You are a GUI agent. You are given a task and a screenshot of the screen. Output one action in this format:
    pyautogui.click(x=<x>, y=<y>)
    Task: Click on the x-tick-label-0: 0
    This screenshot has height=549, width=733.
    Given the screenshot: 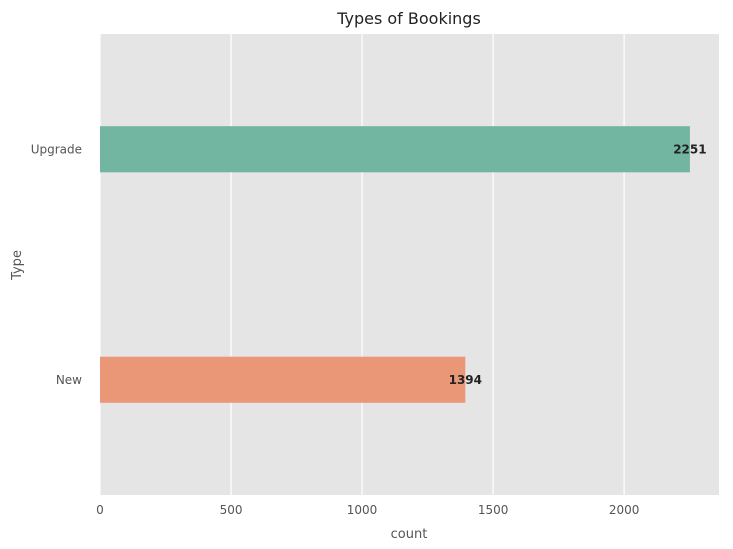 What is the action you would take?
    pyautogui.click(x=100, y=510)
    